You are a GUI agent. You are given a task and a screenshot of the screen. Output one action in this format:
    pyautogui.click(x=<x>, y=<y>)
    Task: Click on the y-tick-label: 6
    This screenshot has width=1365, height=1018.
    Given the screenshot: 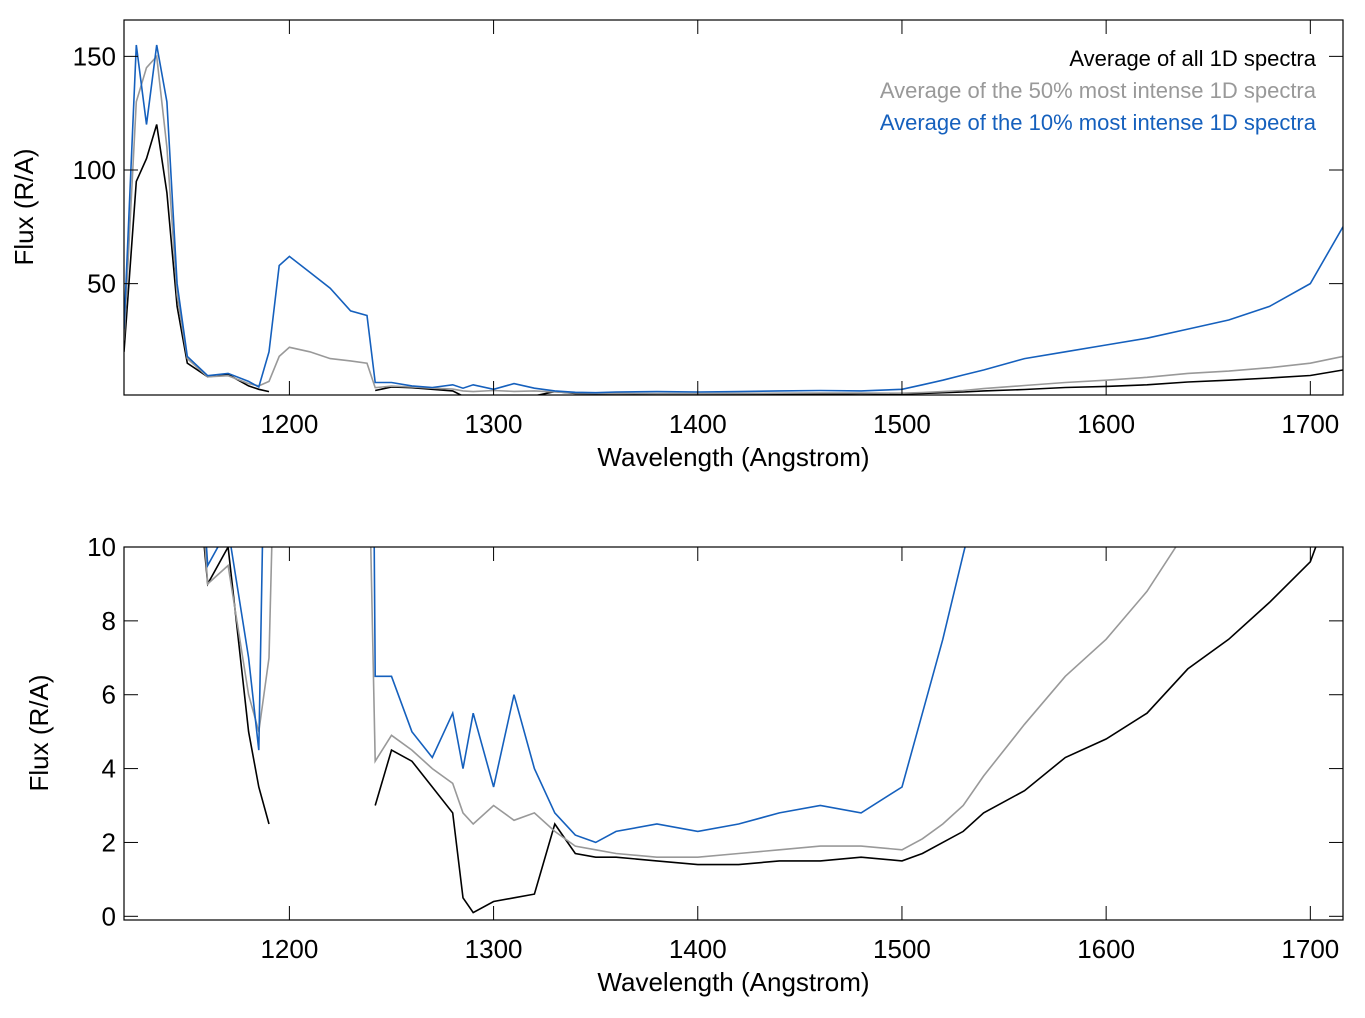 What is the action you would take?
    pyautogui.click(x=109, y=695)
    